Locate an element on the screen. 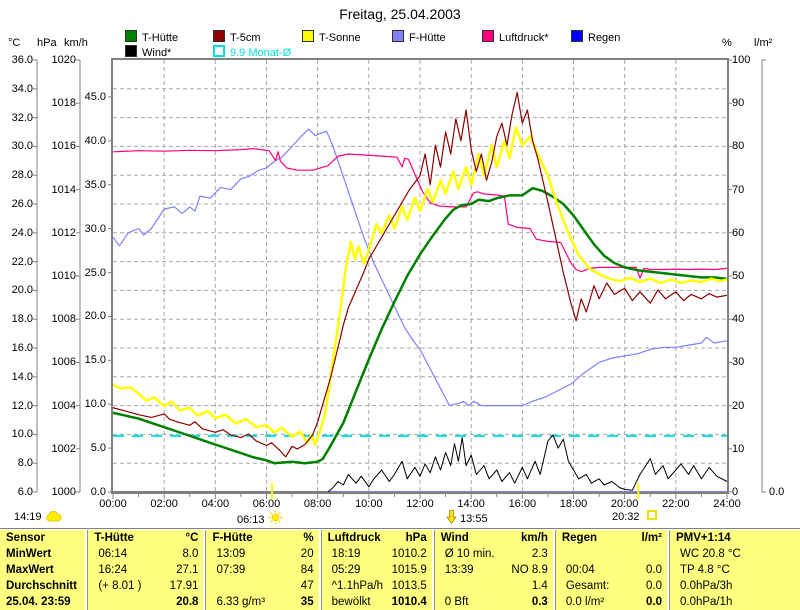  table-row: ^1.1hPa/h 1013.5 is located at coordinates (377, 586).